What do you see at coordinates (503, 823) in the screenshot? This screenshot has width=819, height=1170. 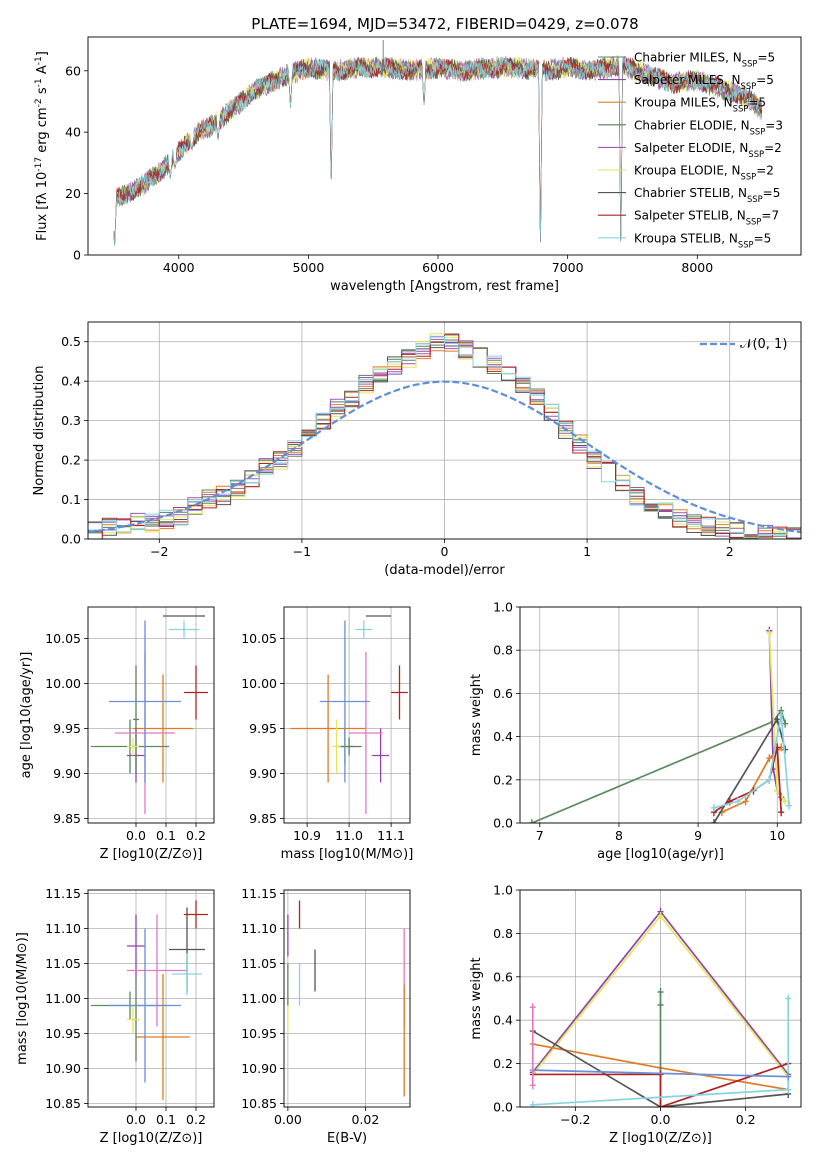 I see `y-tick-label: 0.0` at bounding box center [503, 823].